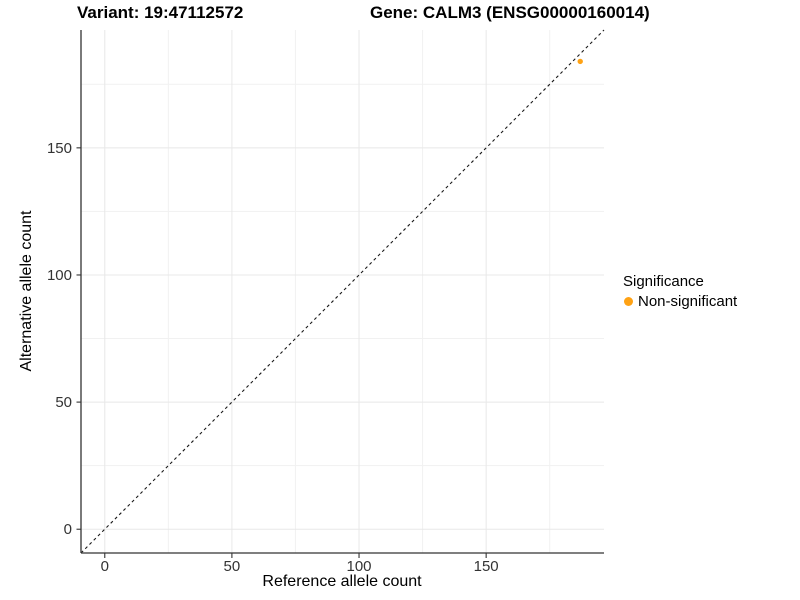 The width and height of the screenshot is (800, 600). I want to click on gene-title: Gene: CALM3 (ENSG00000160014), so click(510, 12).